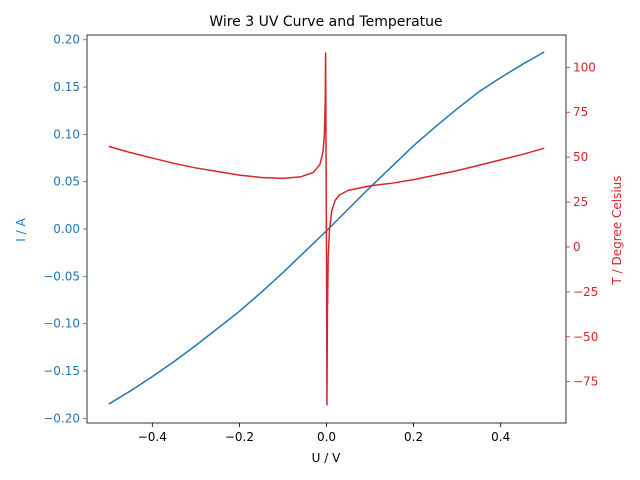  I want to click on x-tick-label: −0.4, so click(152, 437).